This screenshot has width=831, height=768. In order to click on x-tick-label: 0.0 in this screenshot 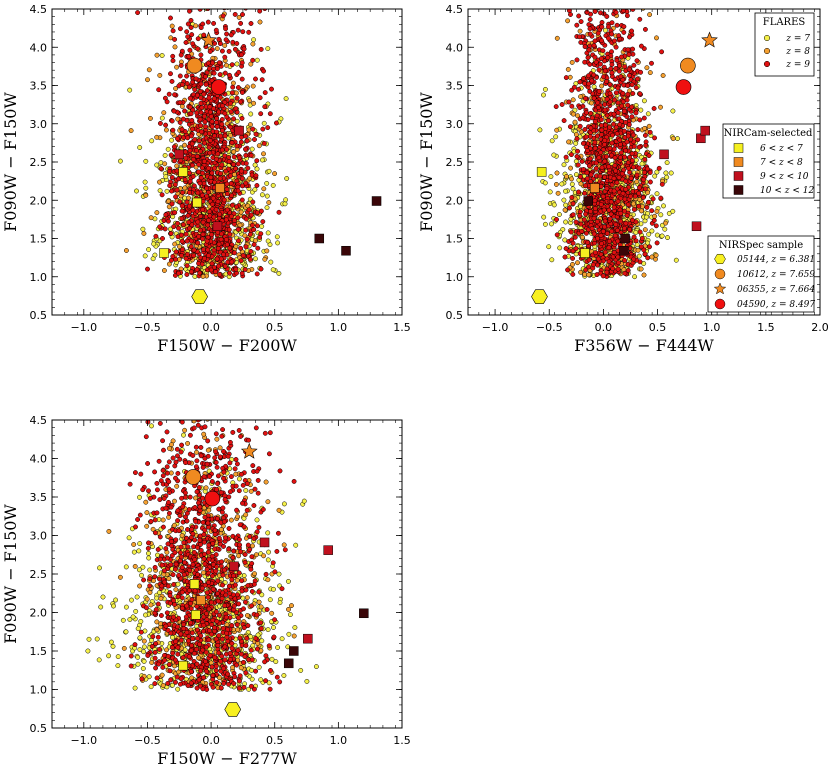, I will do `click(211, 327)`.